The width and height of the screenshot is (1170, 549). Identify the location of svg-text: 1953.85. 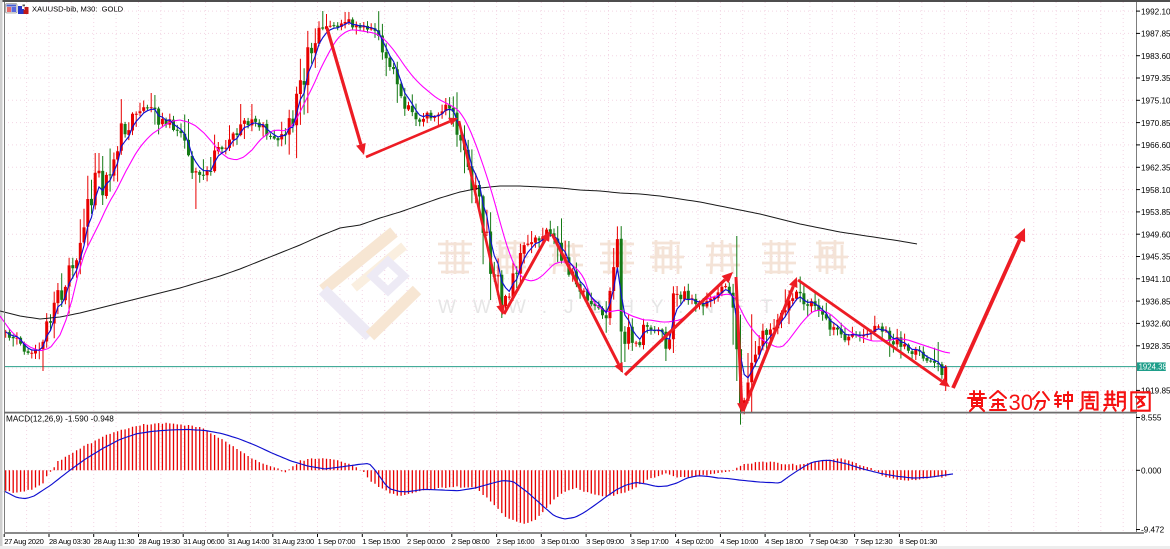
(1155, 212).